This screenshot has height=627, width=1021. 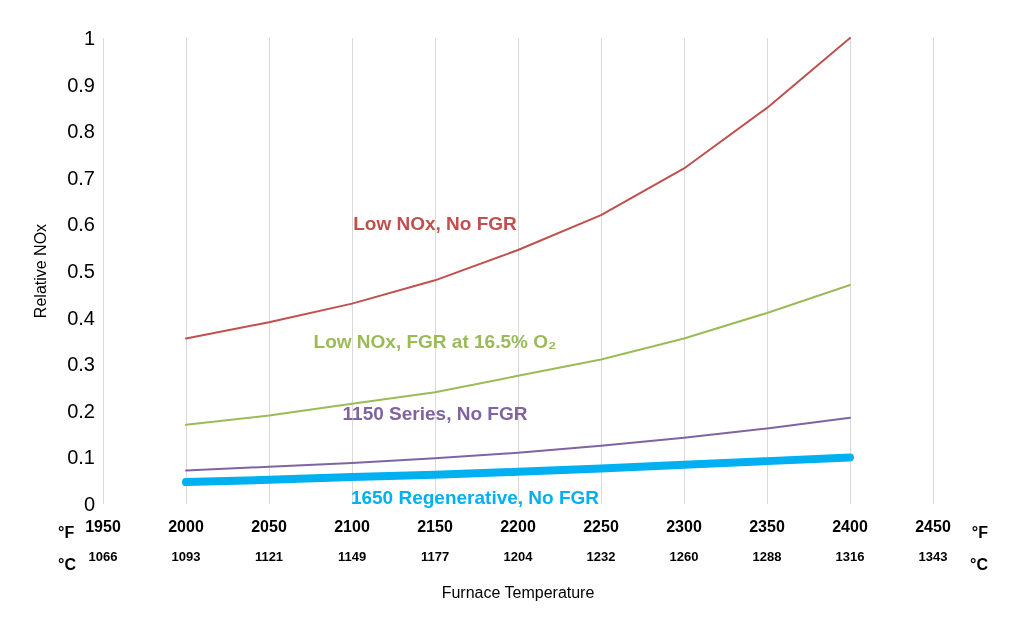 What do you see at coordinates (103, 556) in the screenshot?
I see `x2-tick-label: 1066` at bounding box center [103, 556].